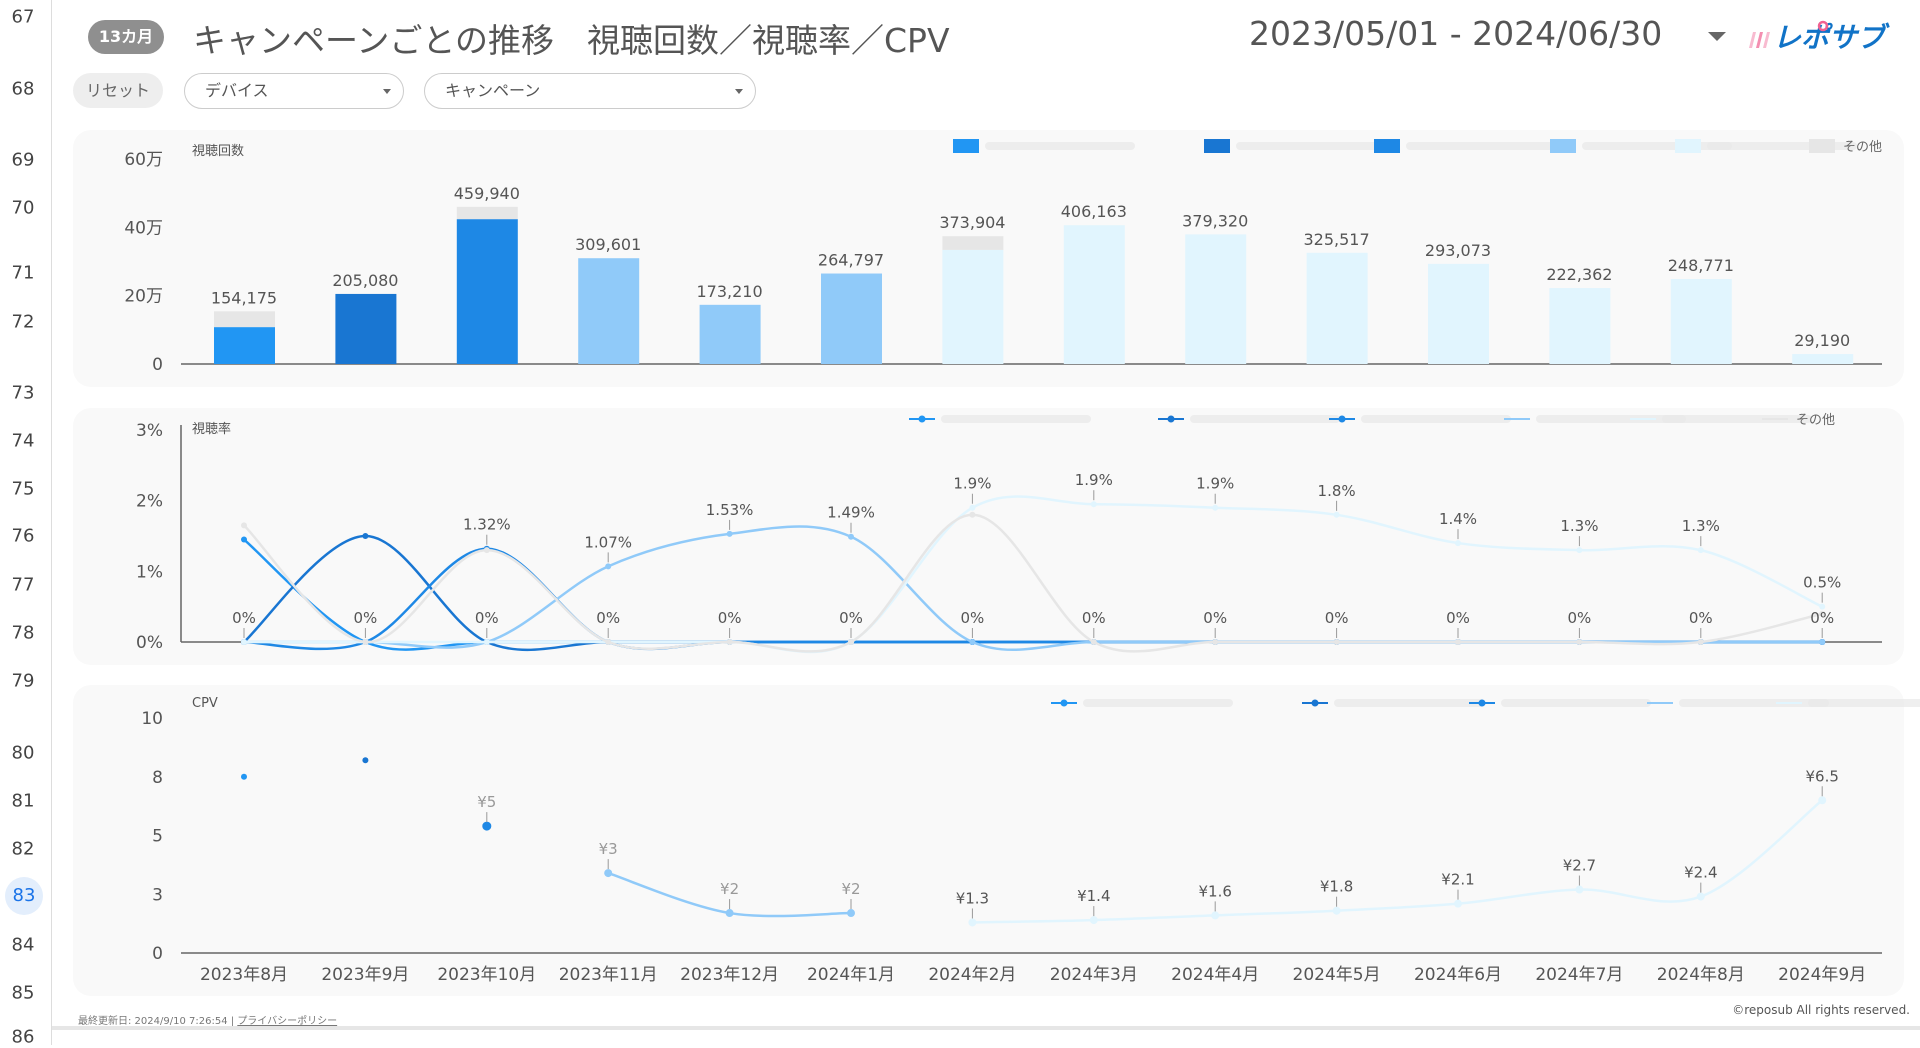  What do you see at coordinates (1482, 703) in the screenshot?
I see `cpv-legend-marker` at bounding box center [1482, 703].